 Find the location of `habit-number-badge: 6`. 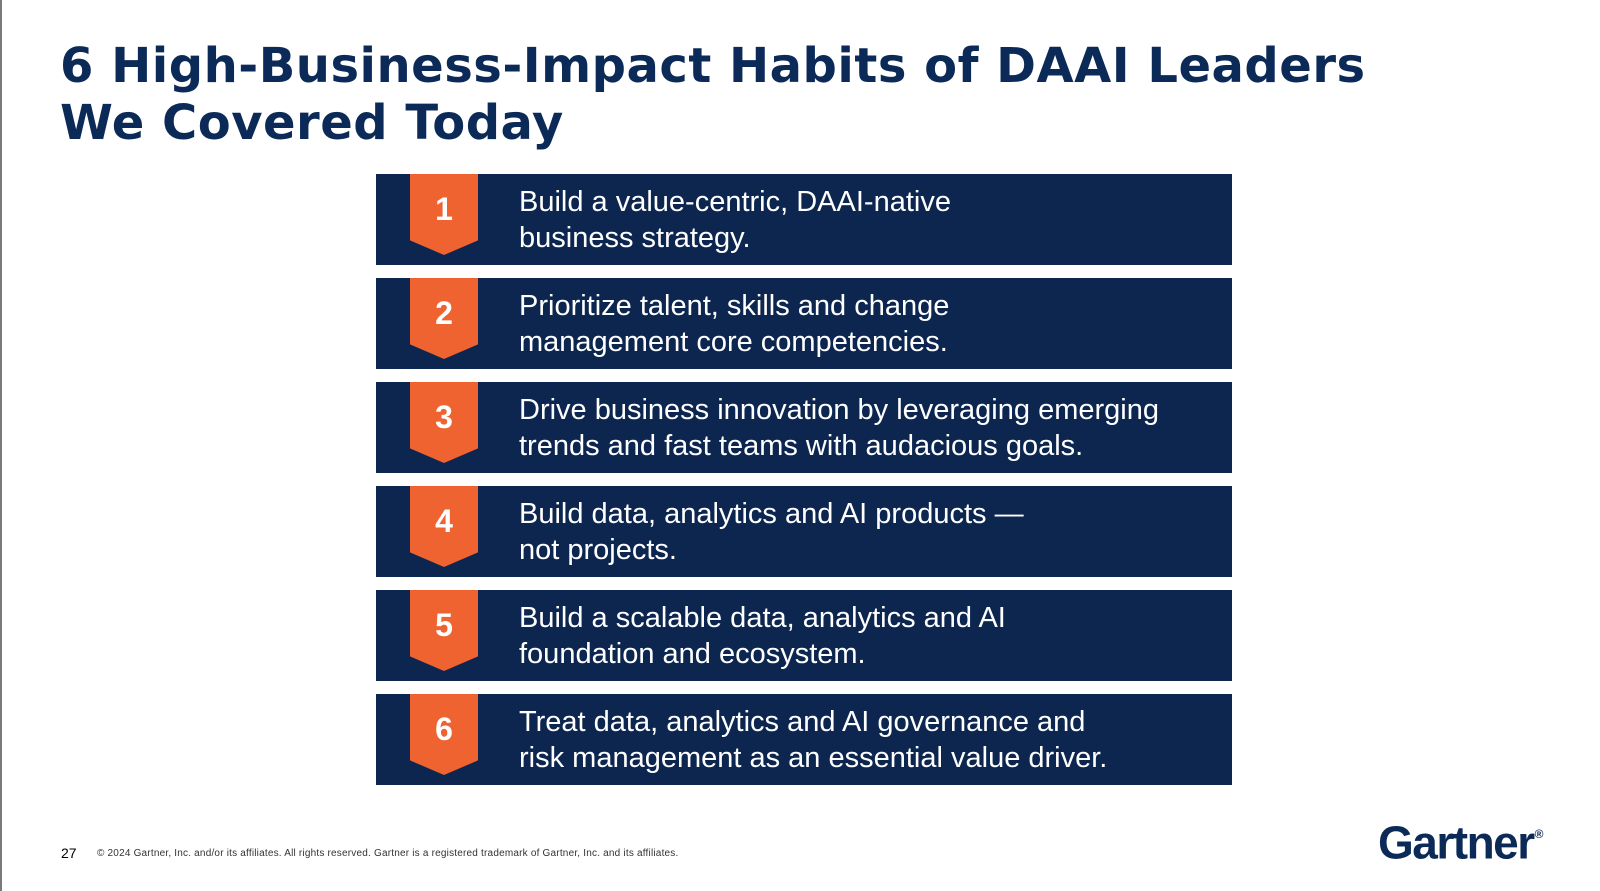

habit-number-badge: 6 is located at coordinates (444, 734).